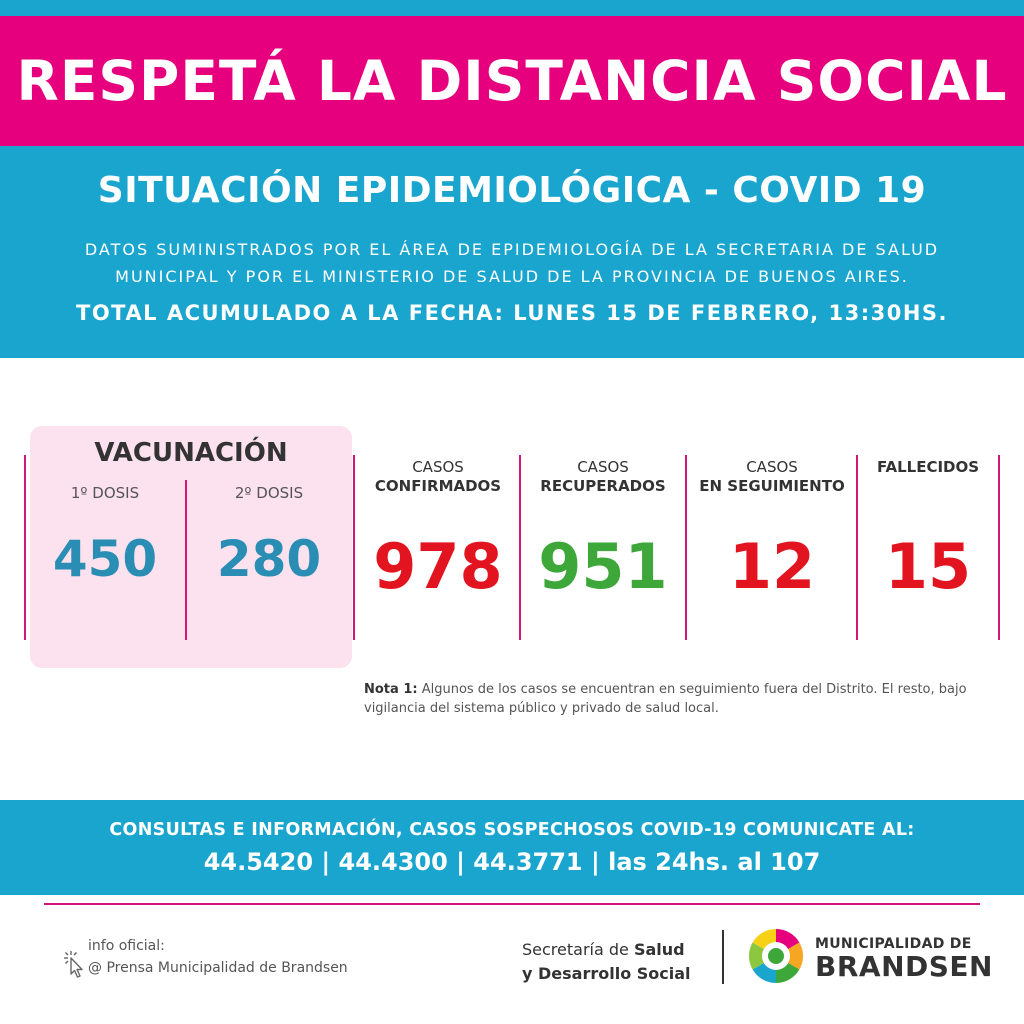 Image resolution: width=1024 pixels, height=1024 pixels. What do you see at coordinates (354, 547) in the screenshot?
I see `divider-vax-cases` at bounding box center [354, 547].